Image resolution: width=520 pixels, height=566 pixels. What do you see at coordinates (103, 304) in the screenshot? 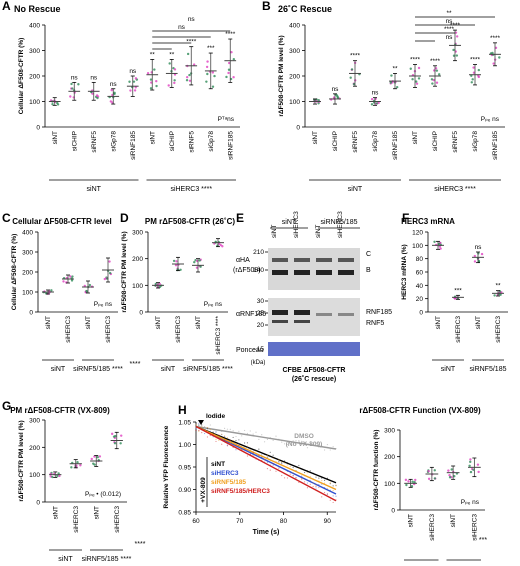
I see `p-value-label: Pₚₑ ns` at bounding box center [103, 304].